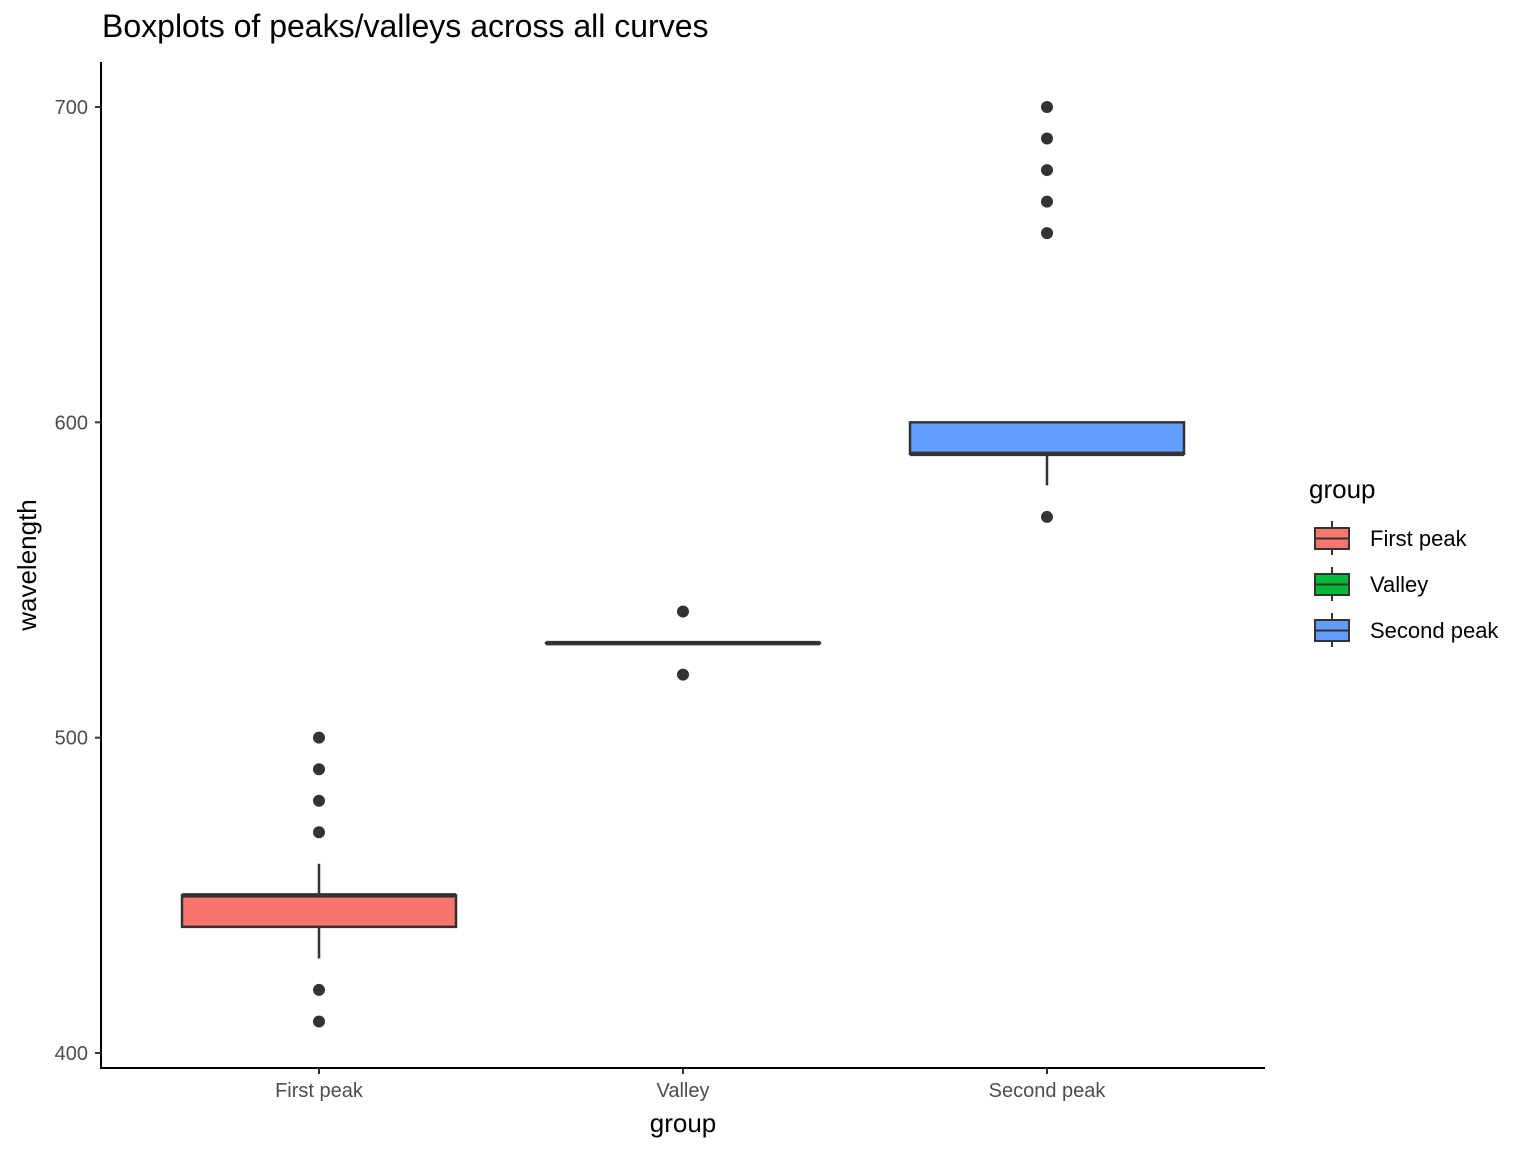  Describe the element at coordinates (1434, 630) in the screenshot. I see `legend-label: Second peak` at that location.